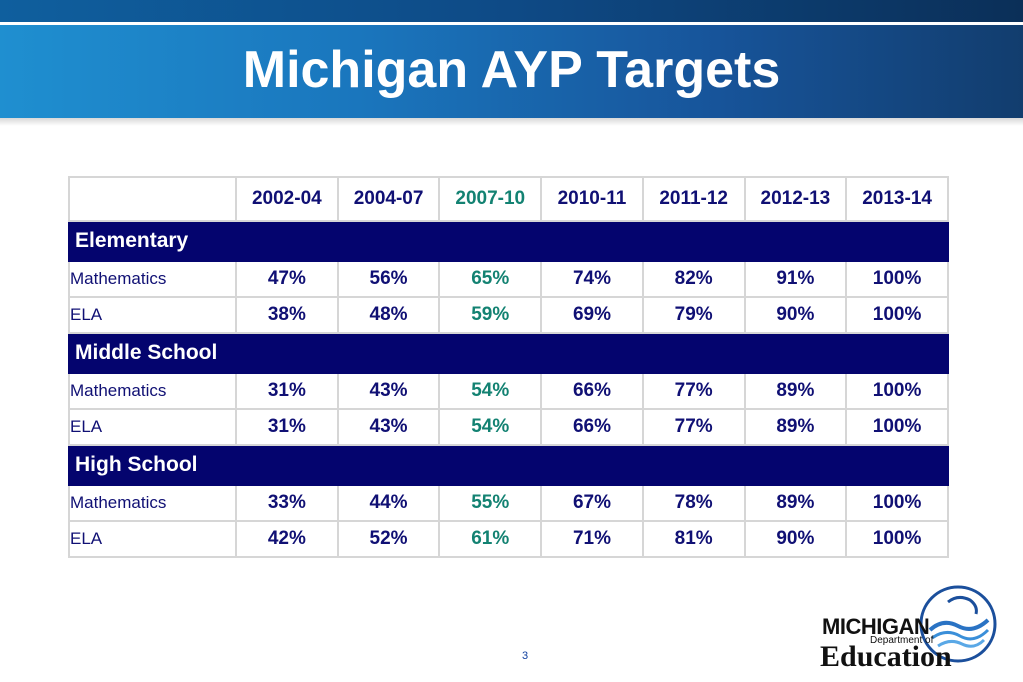 This screenshot has height=682, width=1023. What do you see at coordinates (876, 626) in the screenshot?
I see `logo-line-michigan: MICHIGAN` at bounding box center [876, 626].